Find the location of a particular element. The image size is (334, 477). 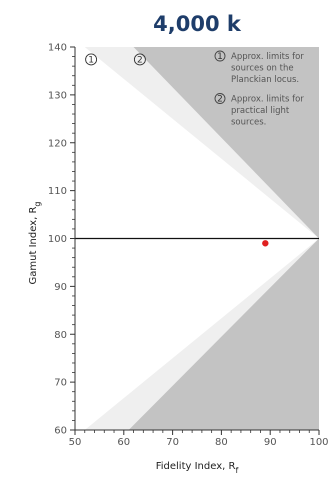

y-tick-label: 140 is located at coordinates (57, 48).